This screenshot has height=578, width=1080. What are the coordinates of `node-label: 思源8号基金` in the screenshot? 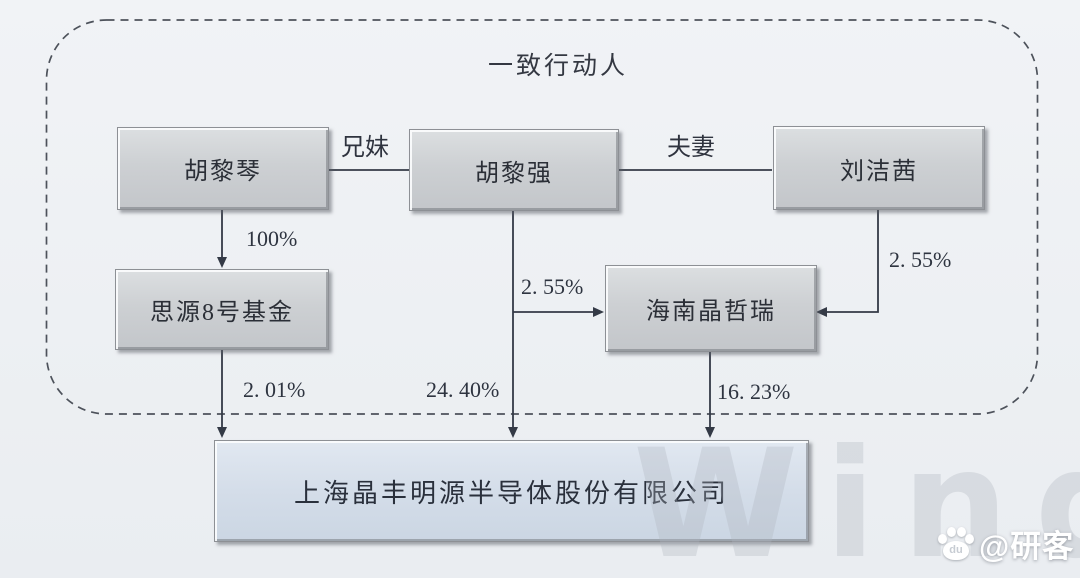 It's located at (222, 313).